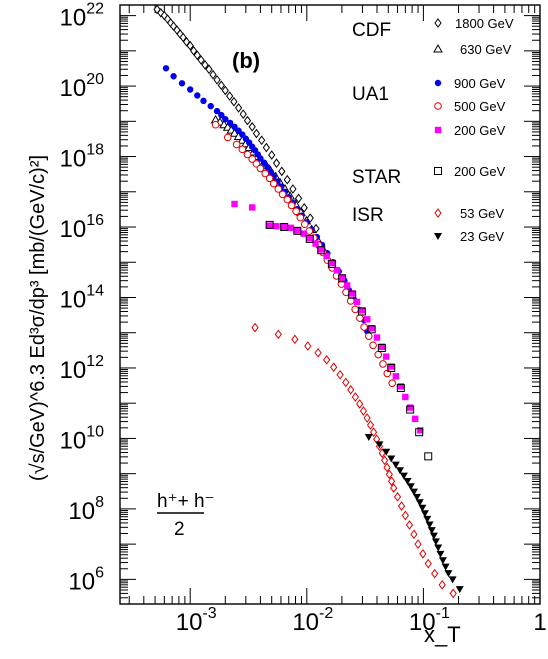  Describe the element at coordinates (370, 94) in the screenshot. I see `legend-group-ua1: UA1` at that location.